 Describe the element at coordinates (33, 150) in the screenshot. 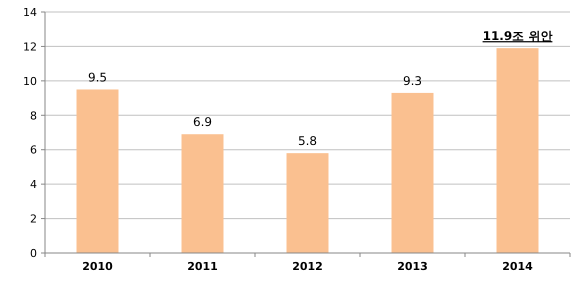

I see `y-tick-label: 6` at that location.